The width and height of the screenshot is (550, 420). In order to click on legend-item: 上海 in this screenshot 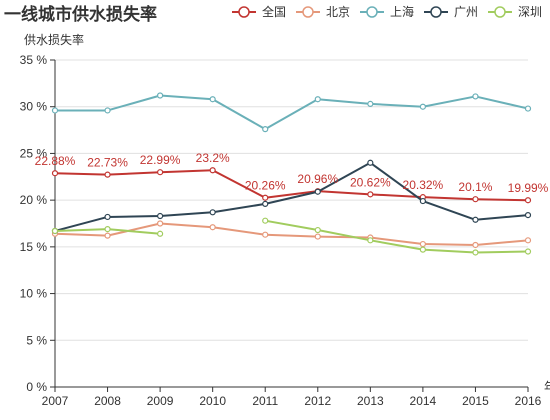, I will do `click(387, 11)`.